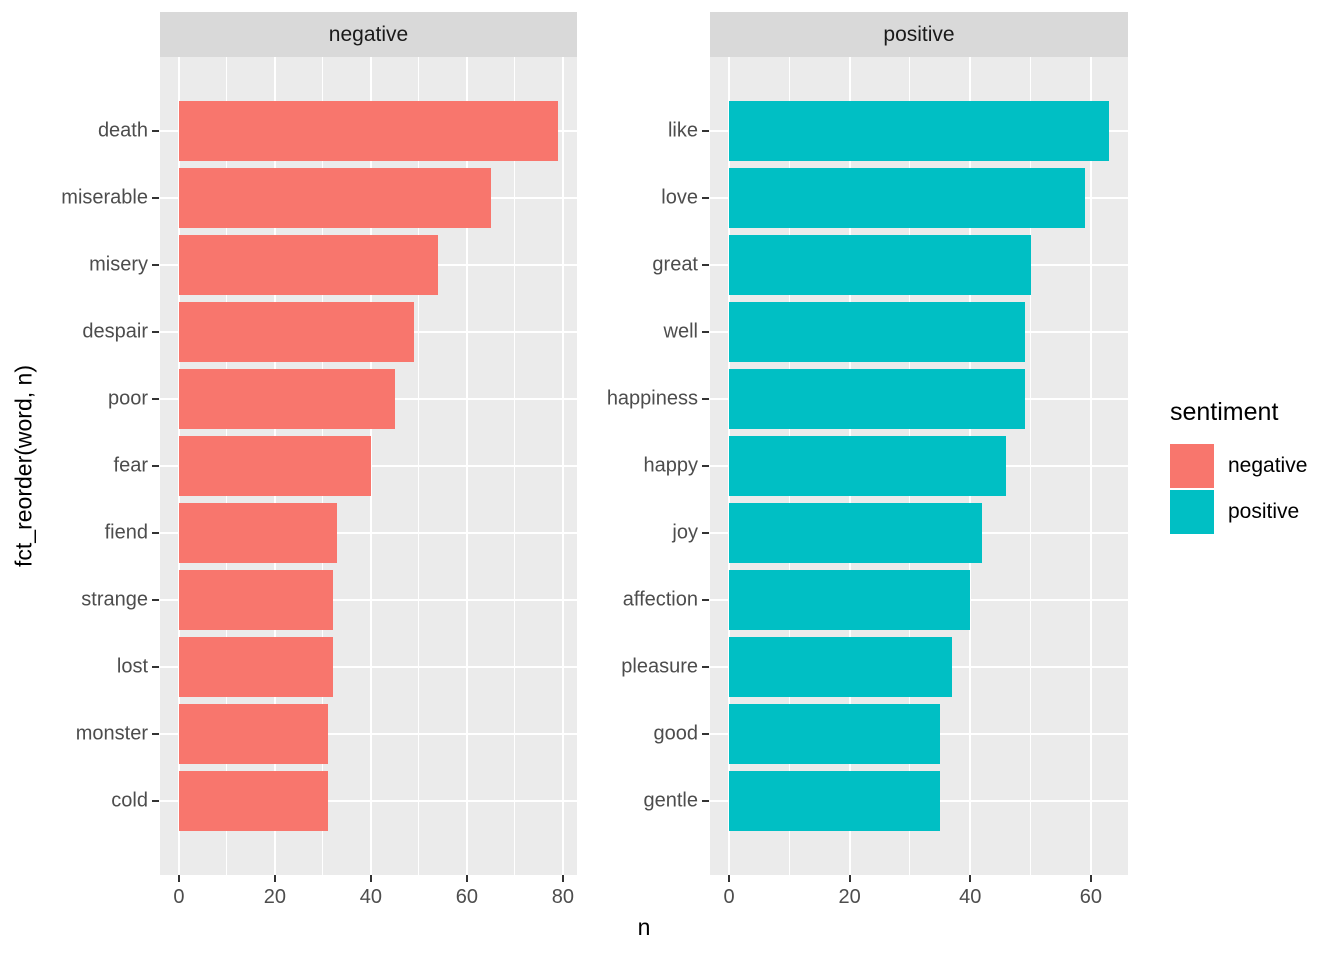 Image resolution: width=1344 pixels, height=960 pixels. I want to click on y-axis-label-good: good, so click(676, 733).